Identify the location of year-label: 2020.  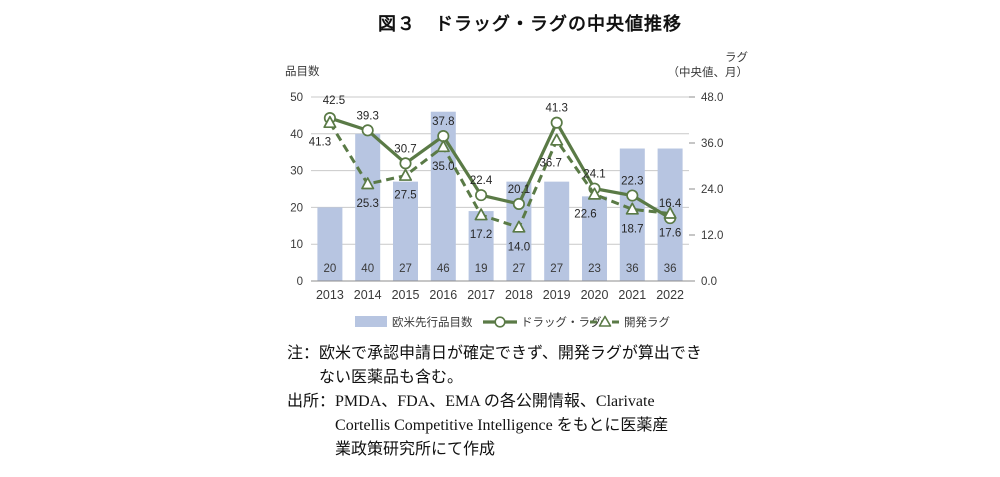
(595, 295).